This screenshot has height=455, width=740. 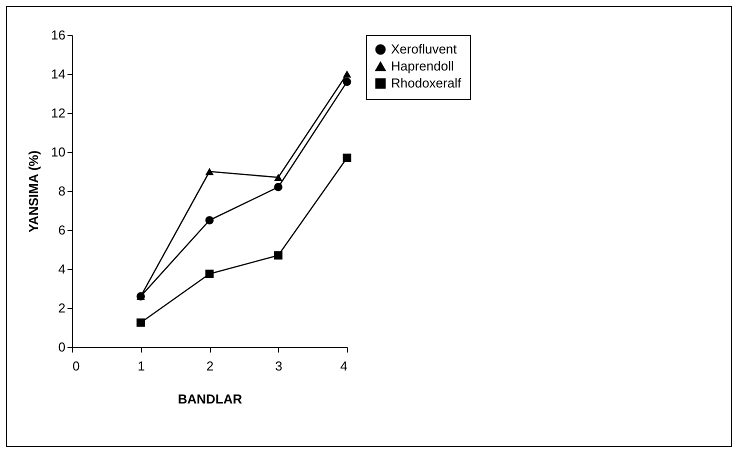 I want to click on y-tick-label: 16, so click(x=58, y=35).